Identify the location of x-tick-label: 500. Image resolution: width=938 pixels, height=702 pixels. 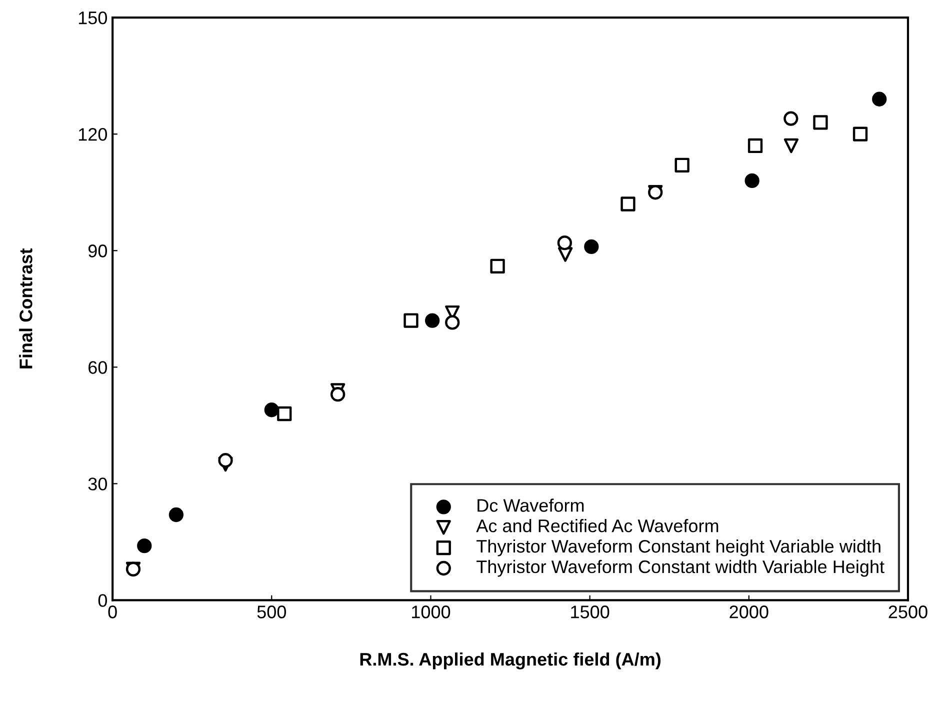
(271, 612).